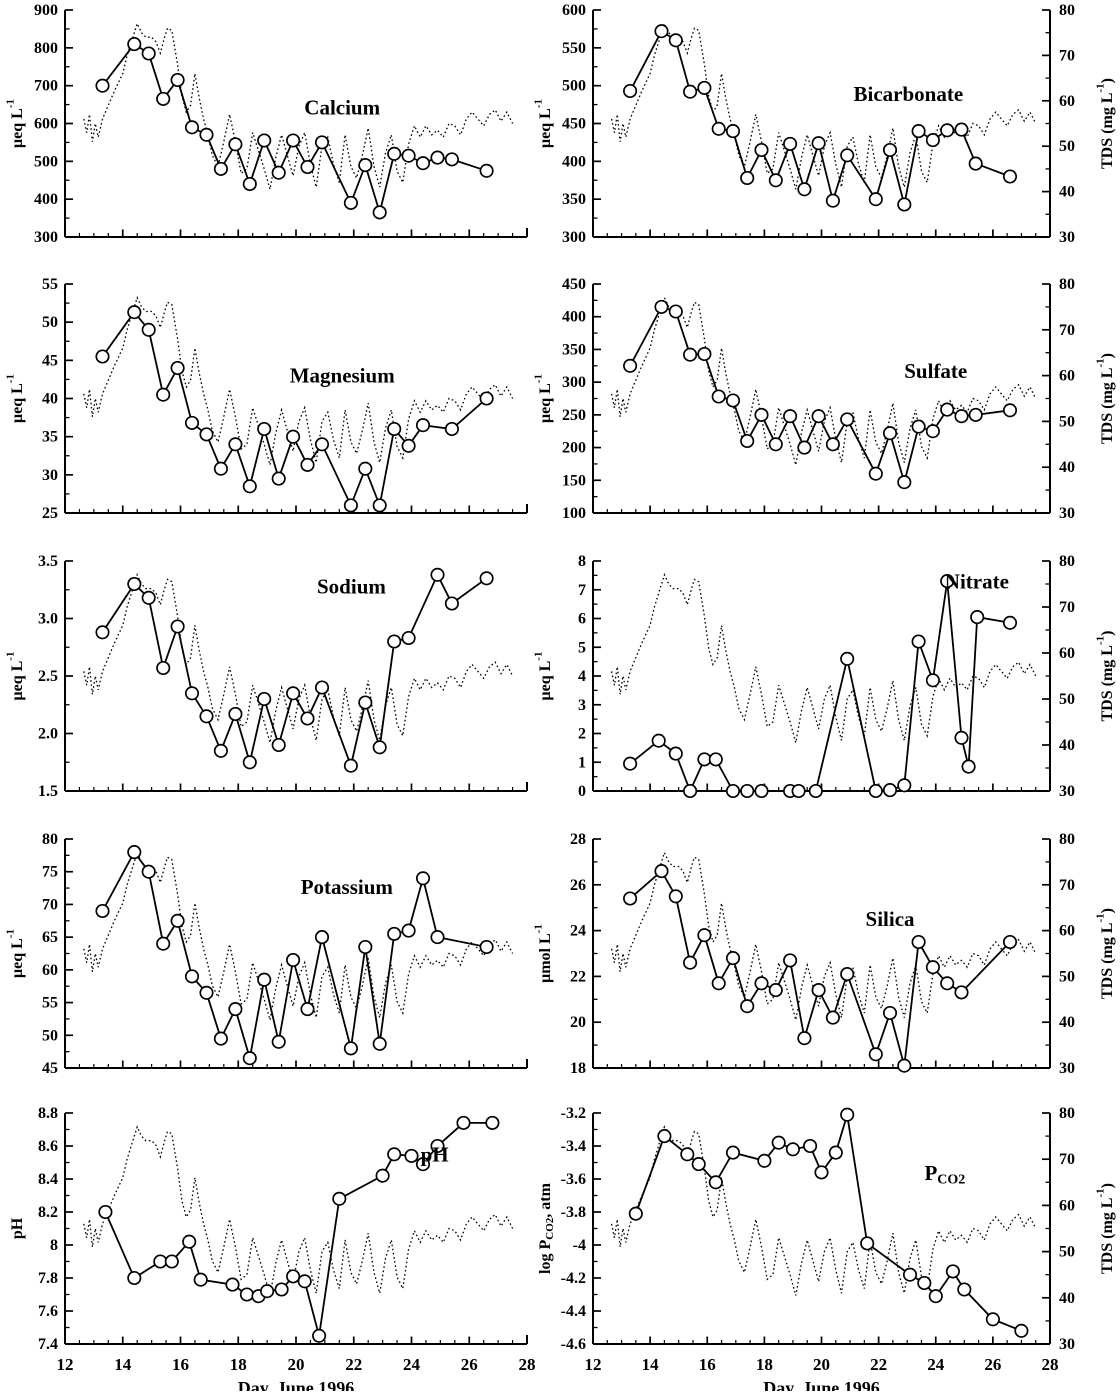  What do you see at coordinates (820, 687) in the screenshot?
I see `series-line-nitrate` at bounding box center [820, 687].